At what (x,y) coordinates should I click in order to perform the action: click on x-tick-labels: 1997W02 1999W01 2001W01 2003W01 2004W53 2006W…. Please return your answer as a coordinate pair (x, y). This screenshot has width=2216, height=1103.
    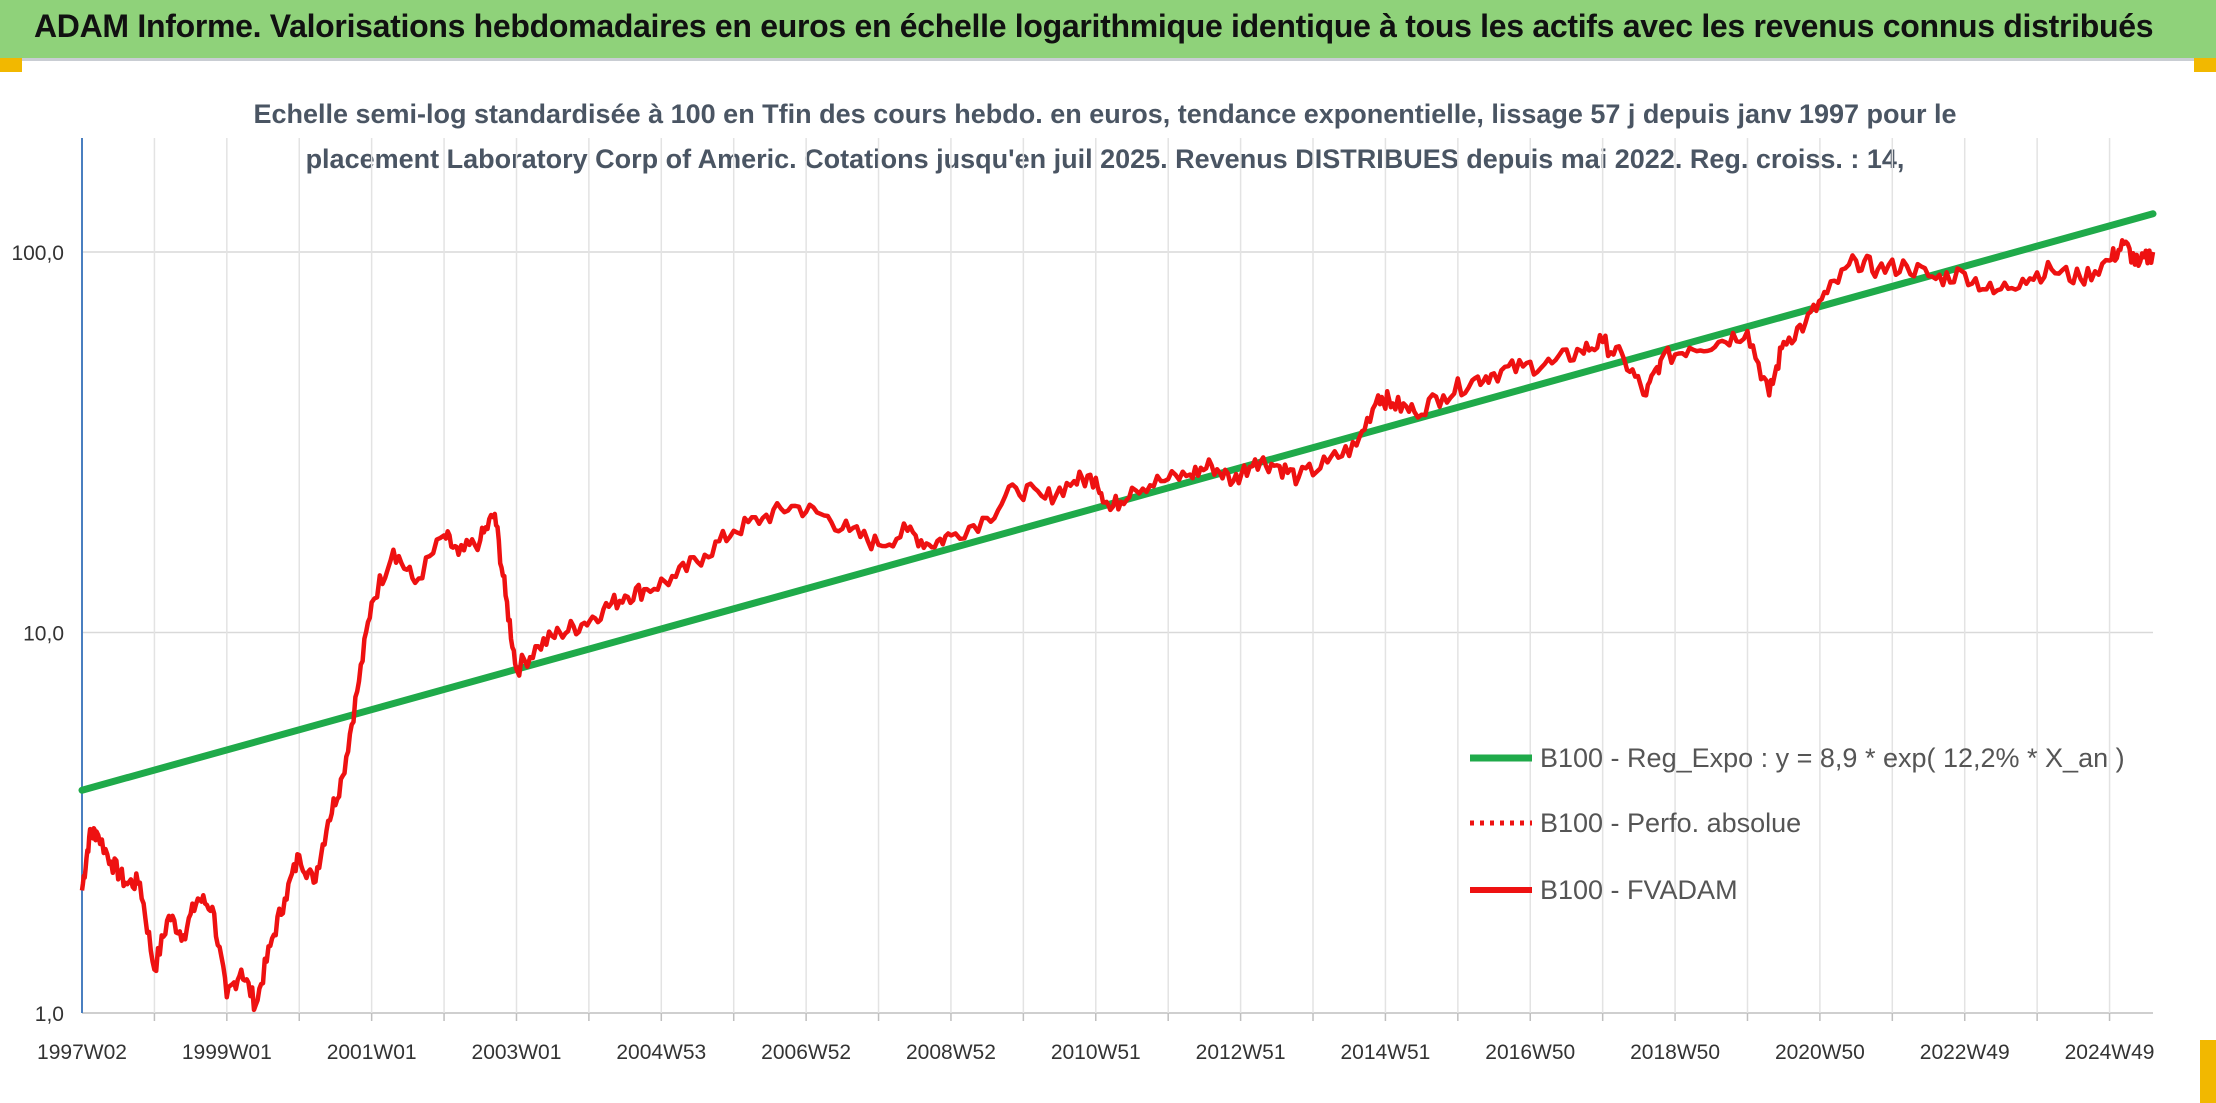
    Looking at the image, I should click on (1095, 1052).